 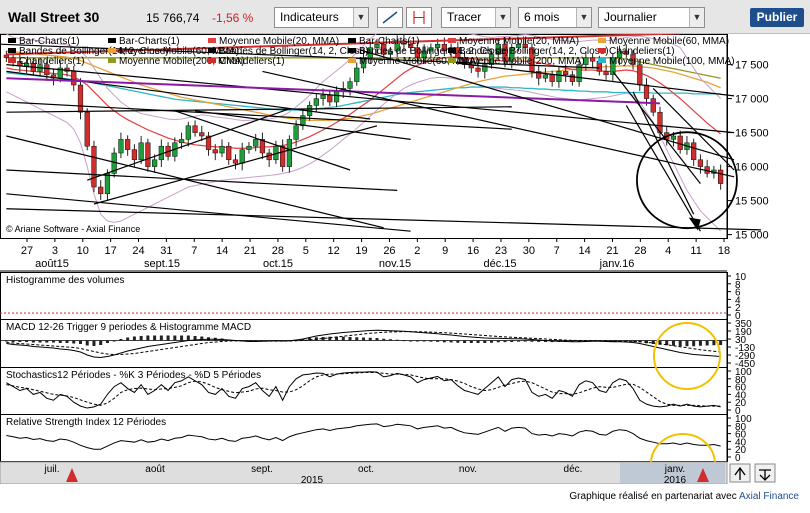 I want to click on date-tick-label: 28, so click(x=278, y=251).